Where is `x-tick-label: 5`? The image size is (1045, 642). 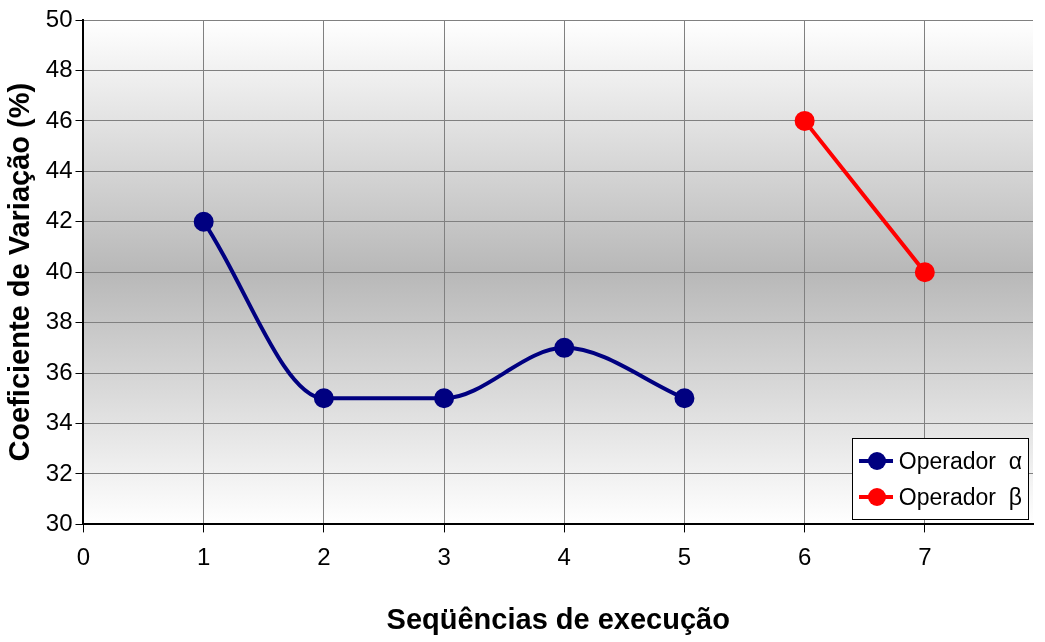 x-tick-label: 5 is located at coordinates (684, 557).